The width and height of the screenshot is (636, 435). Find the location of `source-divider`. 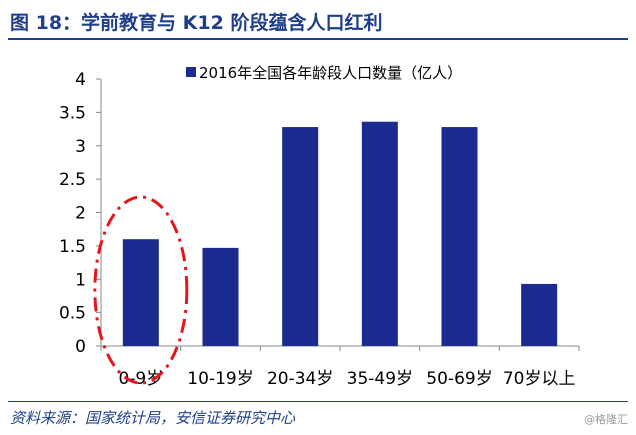

source-divider is located at coordinates (318, 401).